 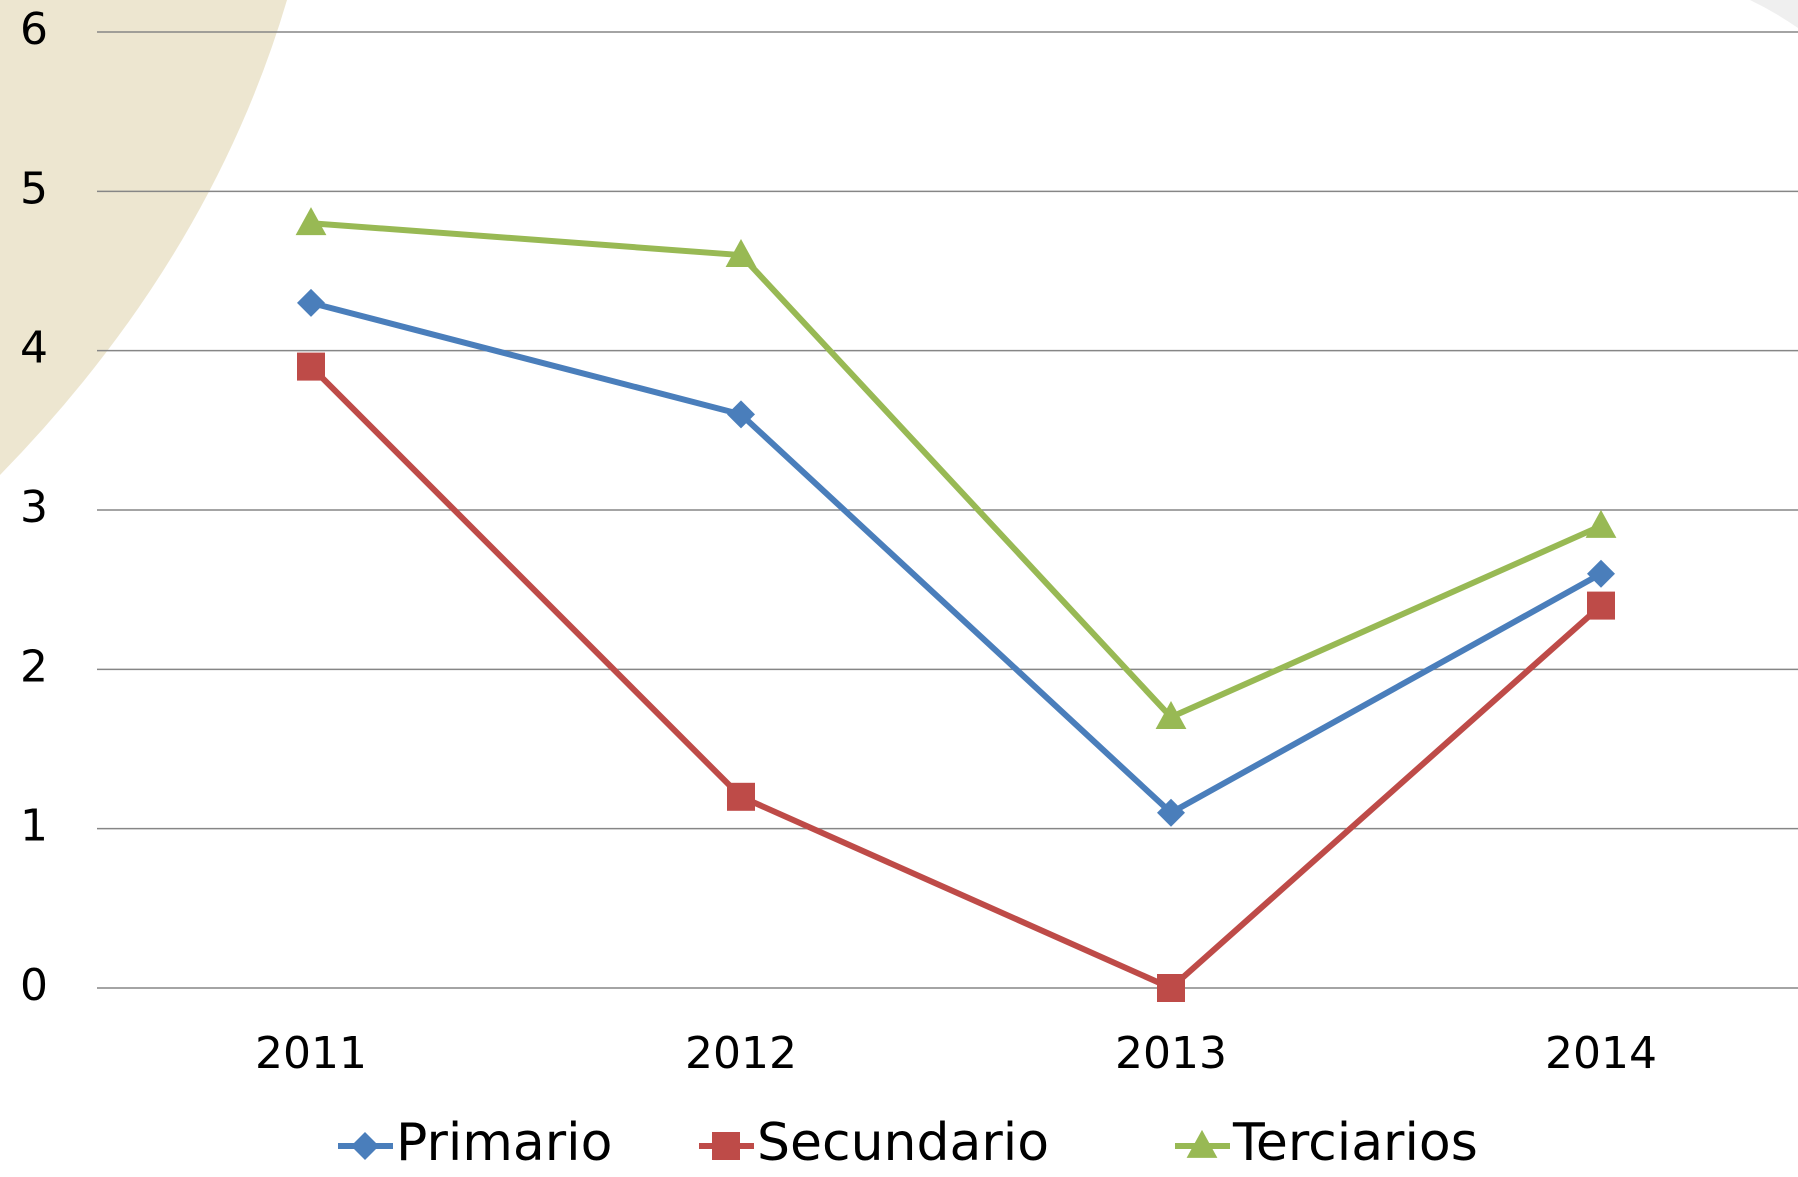 I want to click on x-tick-label: 2012, so click(x=741, y=1053).